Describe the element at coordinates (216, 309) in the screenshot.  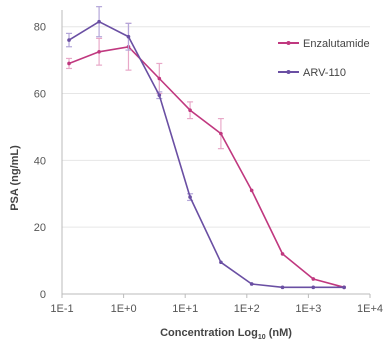
I see `x-tick-labels: 1E-1 1E+0 1E+1 1E+2 1E+3 1E+4` at that location.